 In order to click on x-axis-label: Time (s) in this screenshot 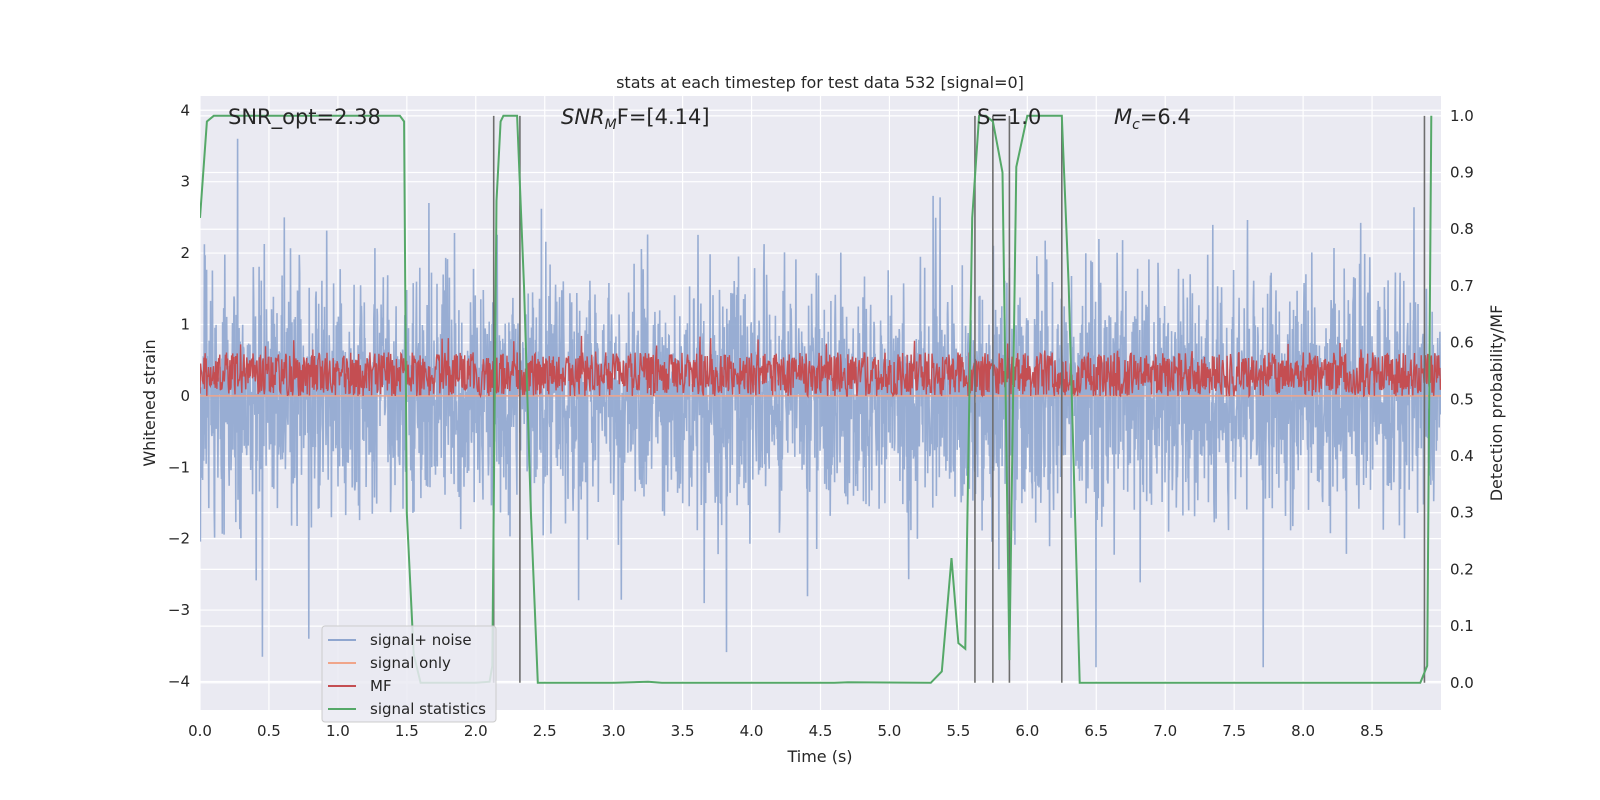, I will do `click(819, 756)`.